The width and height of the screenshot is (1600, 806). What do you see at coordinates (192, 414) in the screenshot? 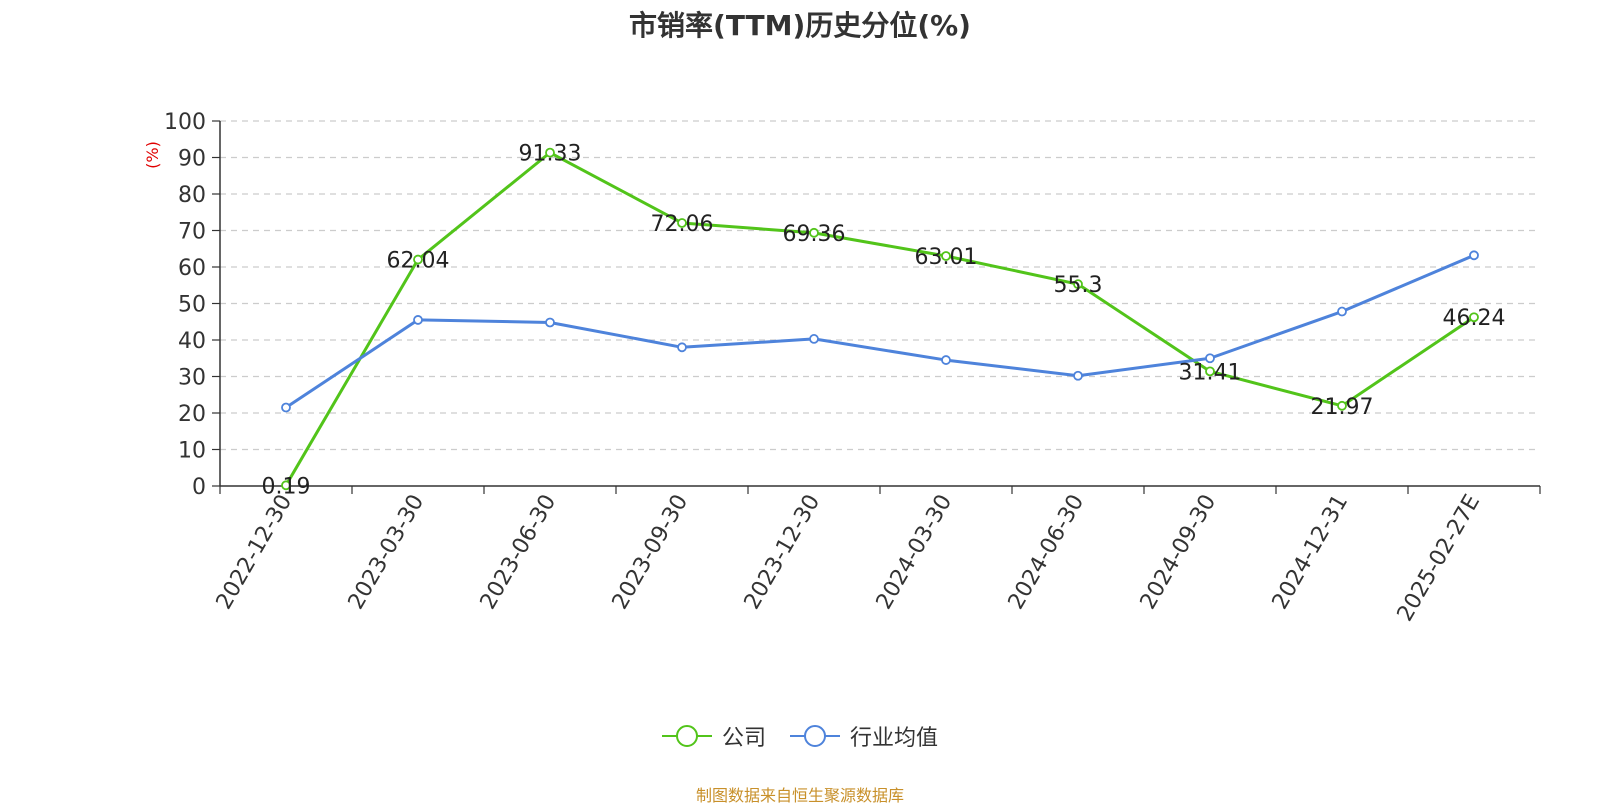
I see `y-tick-label: 20` at bounding box center [192, 414].